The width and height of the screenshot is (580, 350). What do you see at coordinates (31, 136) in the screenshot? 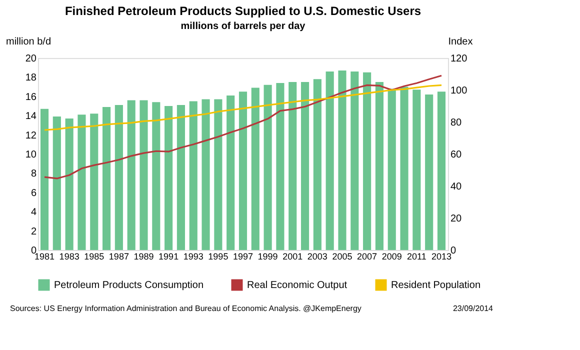
I see `y-tick-label: 12` at bounding box center [31, 136].